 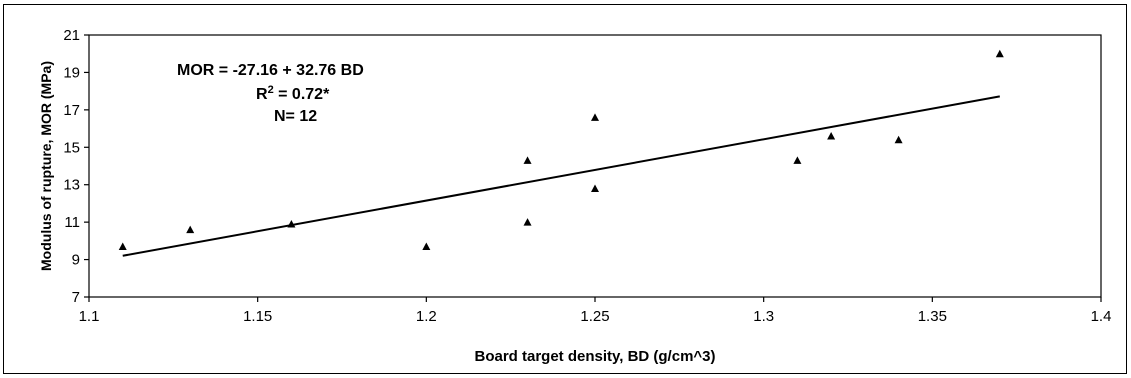 I want to click on sample-size-label: N= 12, so click(x=295, y=116).